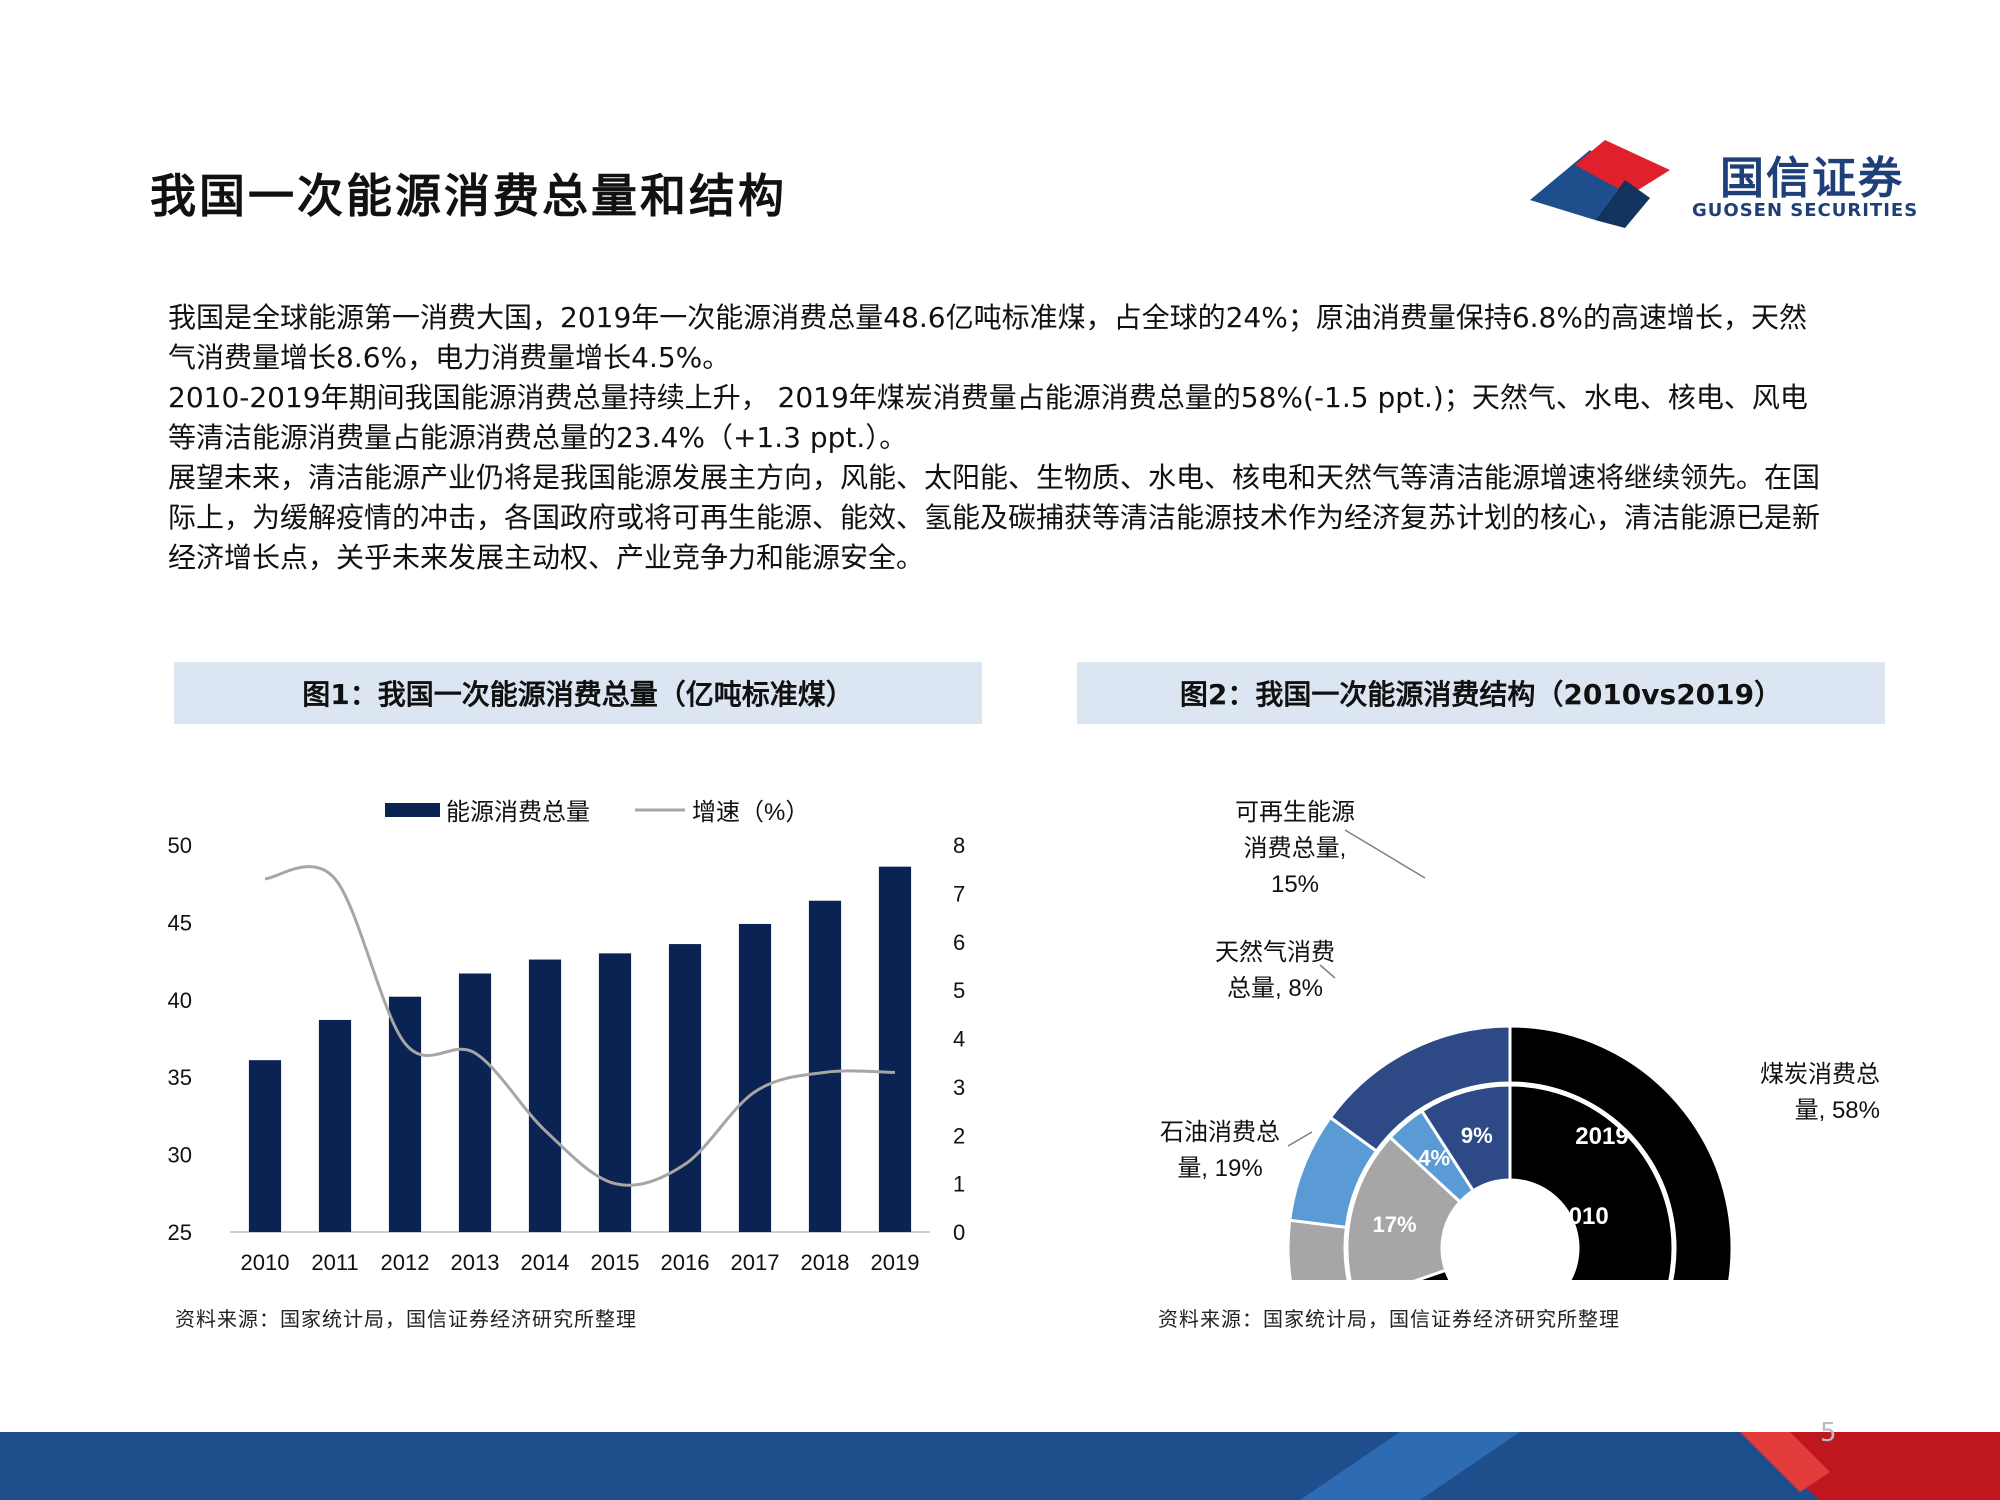 Image resolution: width=2000 pixels, height=1500 pixels. Describe the element at coordinates (1275, 988) in the screenshot. I see `callout-label: 总量, 8%` at that location.